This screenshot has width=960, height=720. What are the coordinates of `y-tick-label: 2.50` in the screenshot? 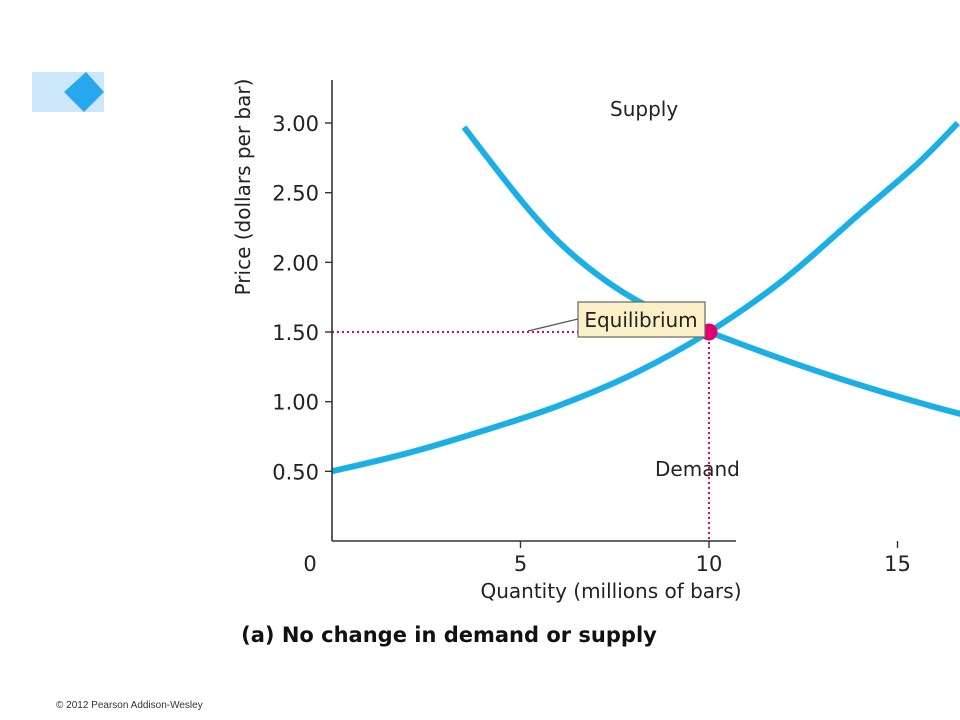 It's located at (295, 194).